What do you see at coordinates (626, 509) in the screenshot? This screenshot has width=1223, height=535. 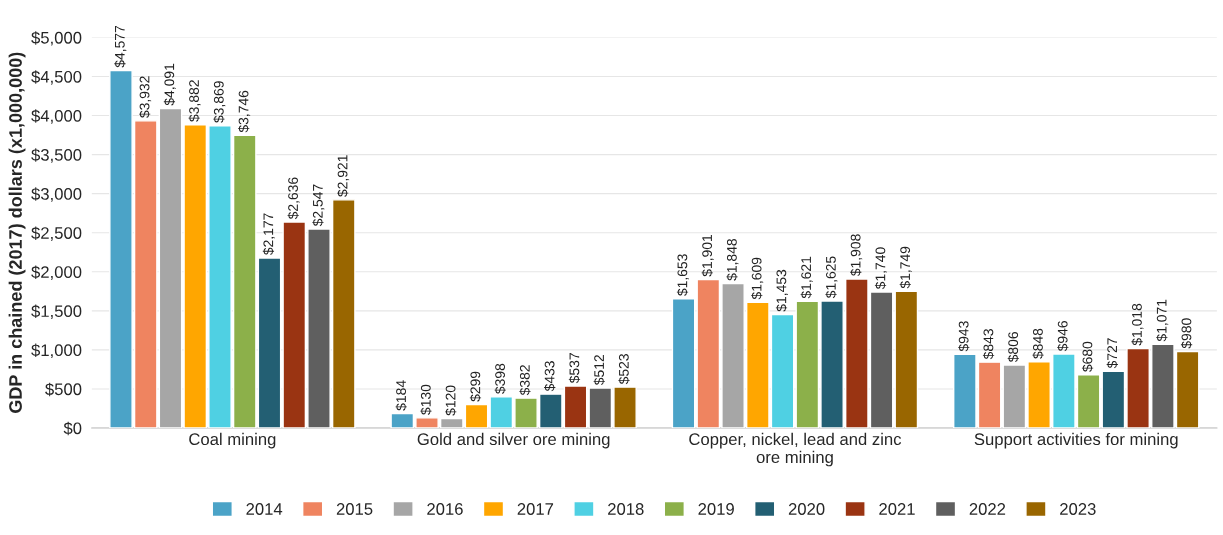 I see `legend-label: 2018` at bounding box center [626, 509].